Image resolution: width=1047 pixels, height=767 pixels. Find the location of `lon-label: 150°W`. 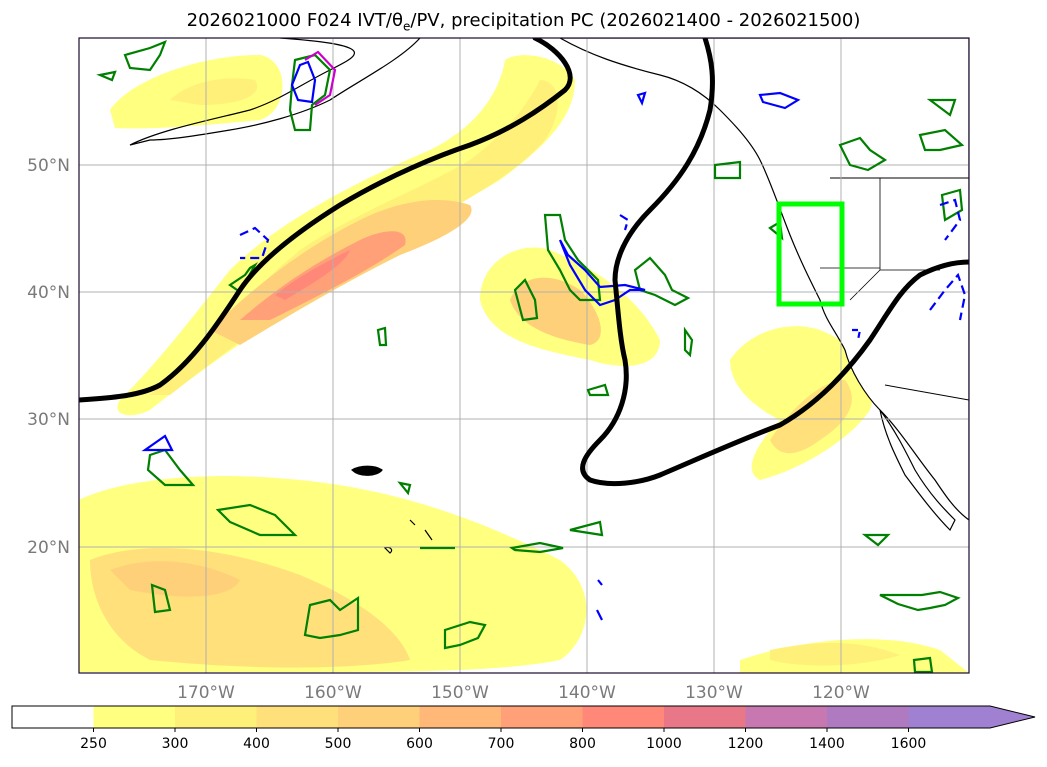

lon-label: 150°W is located at coordinates (460, 693).